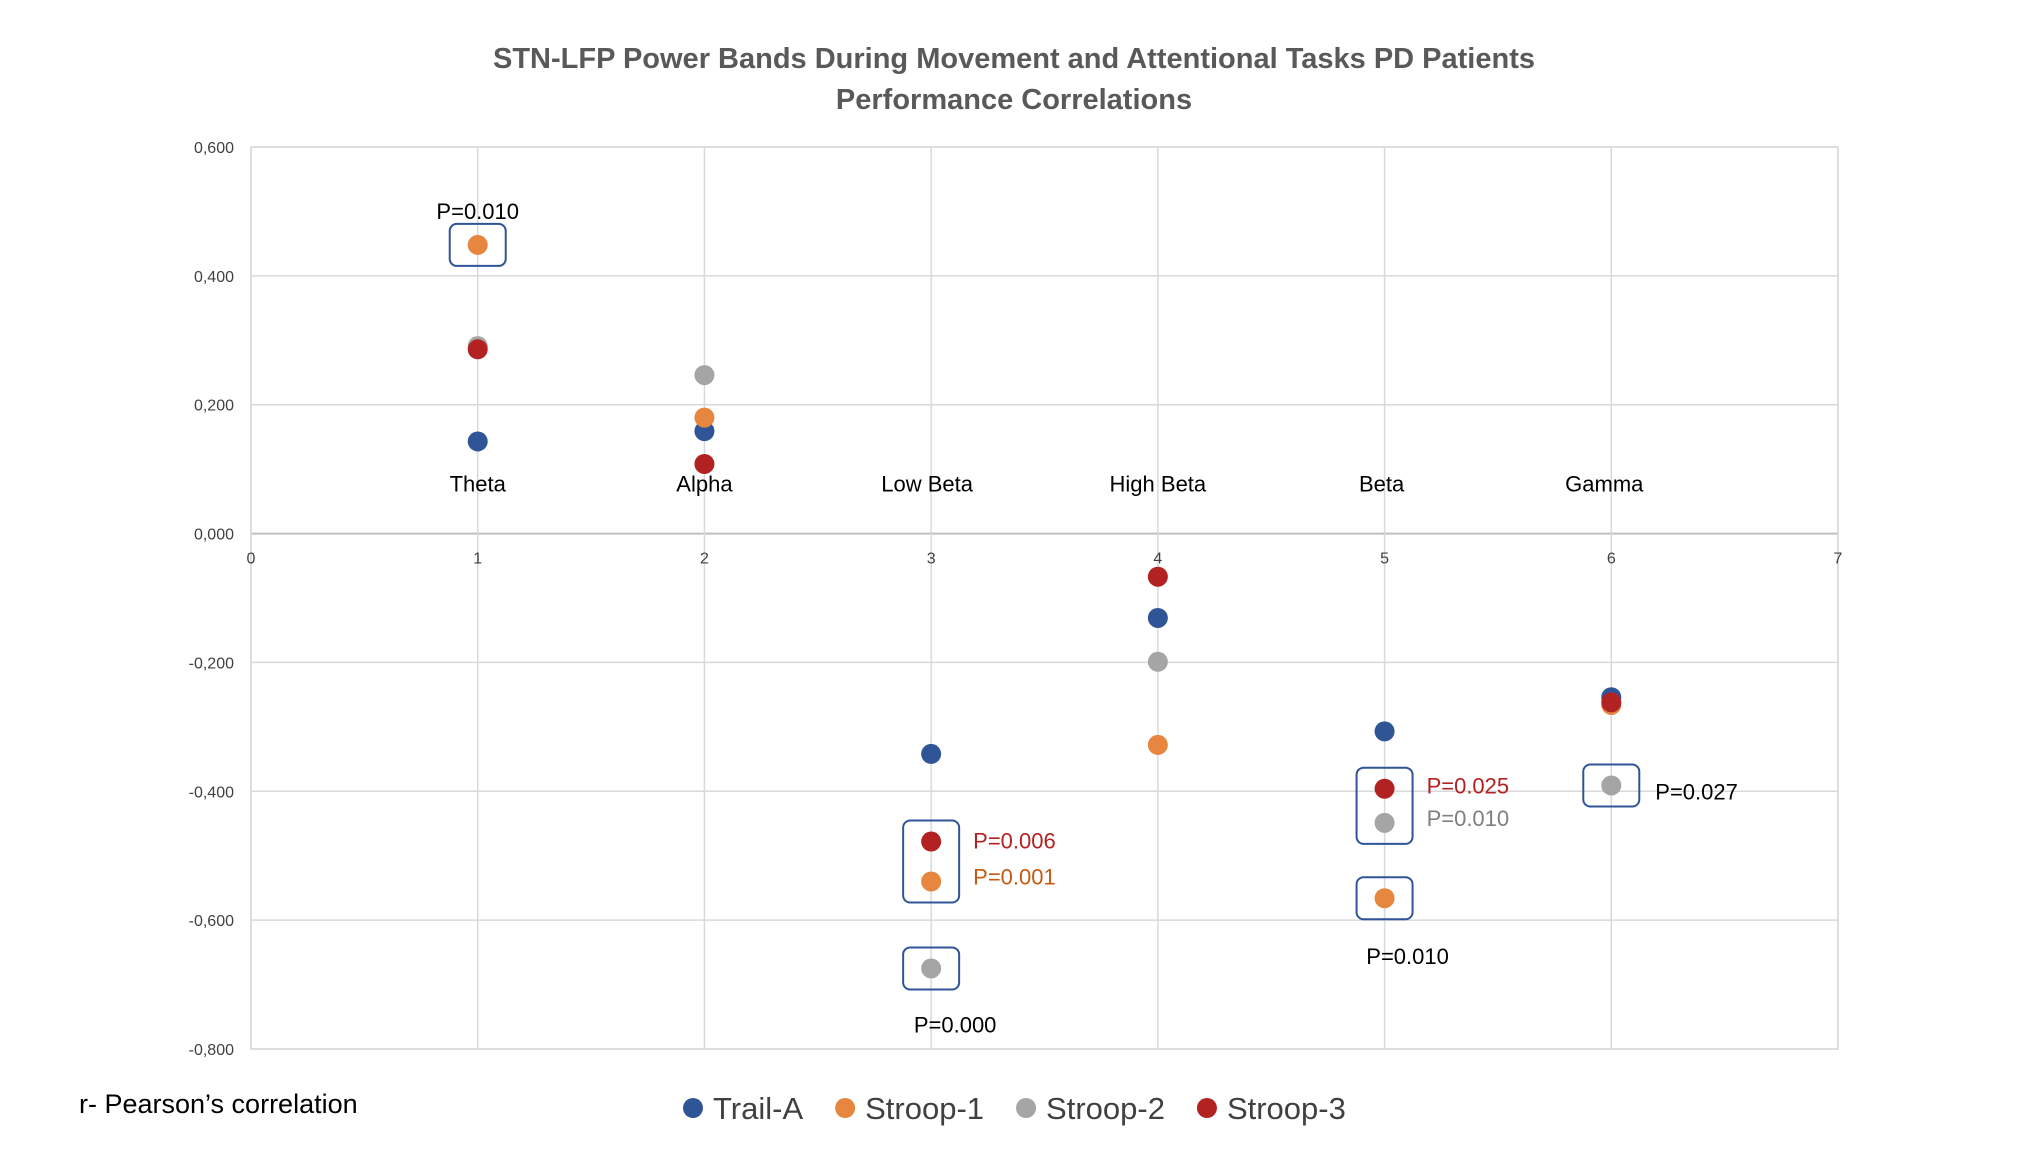  Describe the element at coordinates (214, 277) in the screenshot. I see `y-tick-label: 0,400` at that location.